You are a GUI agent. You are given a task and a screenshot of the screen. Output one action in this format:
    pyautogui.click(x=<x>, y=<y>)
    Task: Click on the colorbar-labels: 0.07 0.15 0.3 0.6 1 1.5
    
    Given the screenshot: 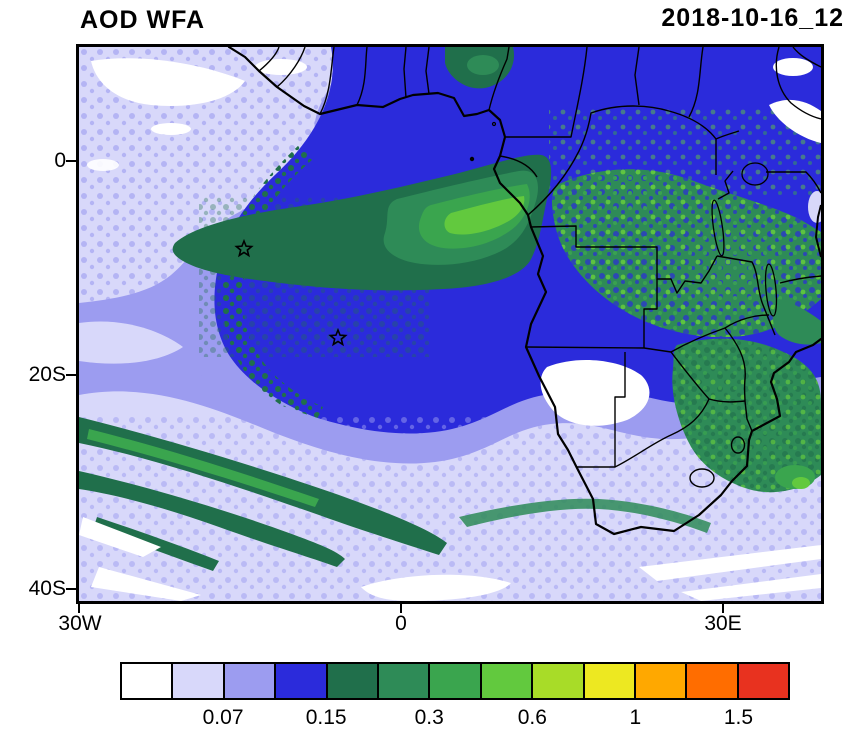 What is the action you would take?
    pyautogui.click(x=455, y=720)
    